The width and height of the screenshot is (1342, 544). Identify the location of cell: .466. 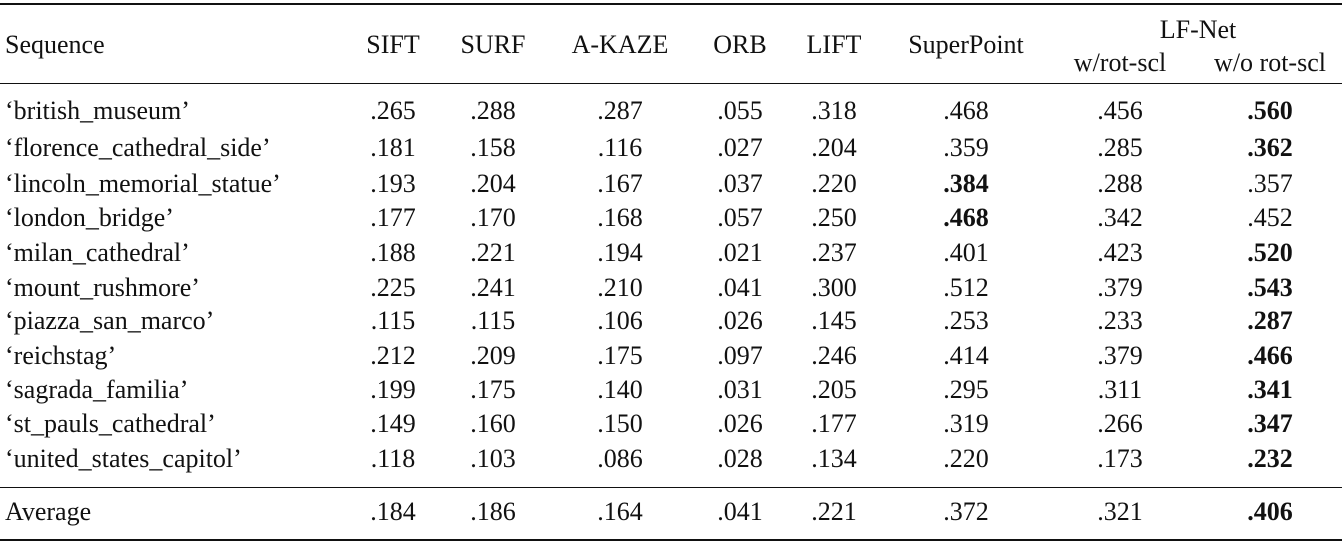
(1270, 355).